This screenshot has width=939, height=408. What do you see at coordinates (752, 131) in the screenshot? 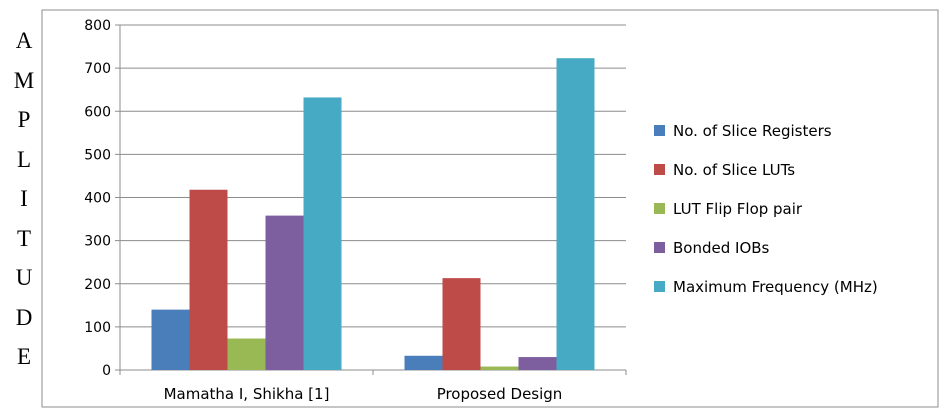
I see `legend-entry: No. of Slice Registers` at bounding box center [752, 131].